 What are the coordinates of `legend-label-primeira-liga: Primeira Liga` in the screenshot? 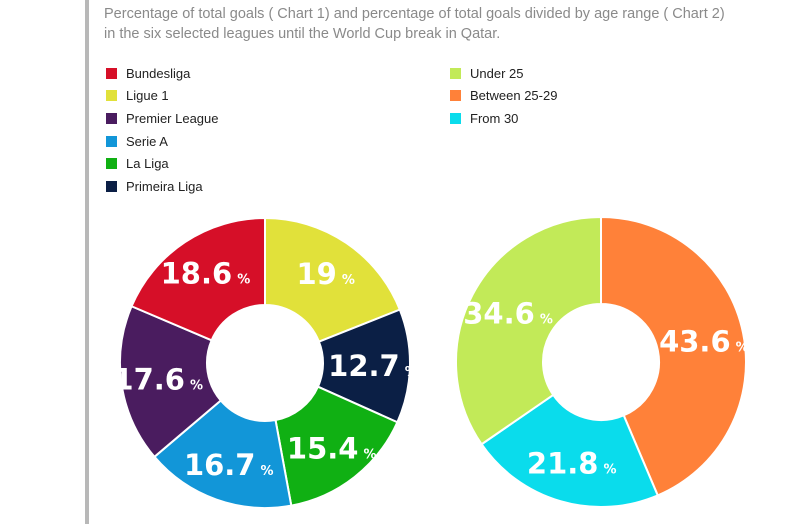 It's located at (164, 186).